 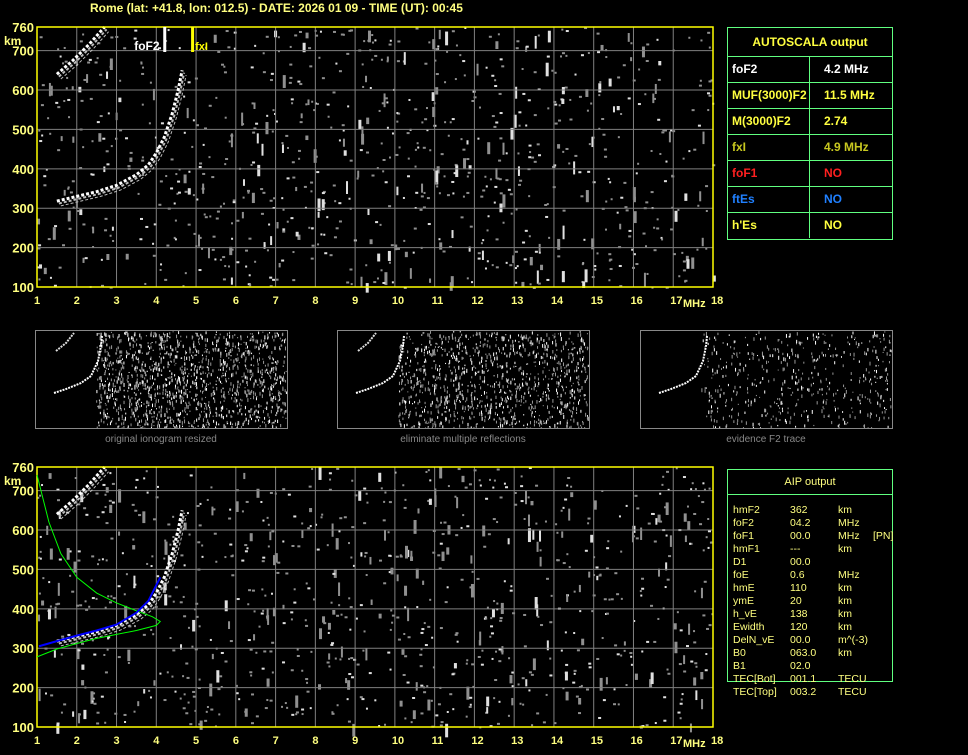 What do you see at coordinates (236, 301) in the screenshot?
I see `x-tick-label: 6` at bounding box center [236, 301].